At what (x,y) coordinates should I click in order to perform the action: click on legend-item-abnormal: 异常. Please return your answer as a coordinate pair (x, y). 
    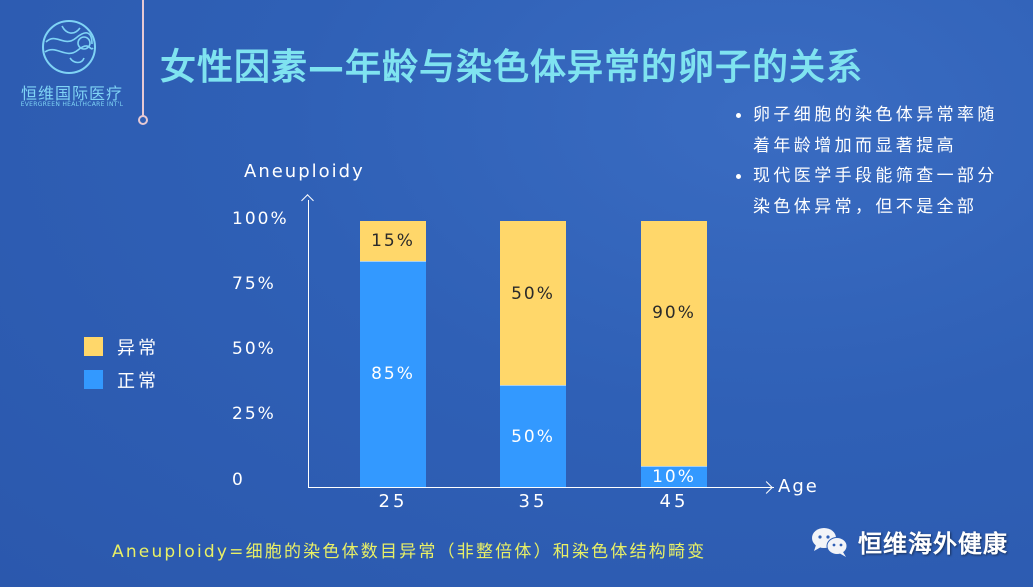
    Looking at the image, I should click on (121, 346).